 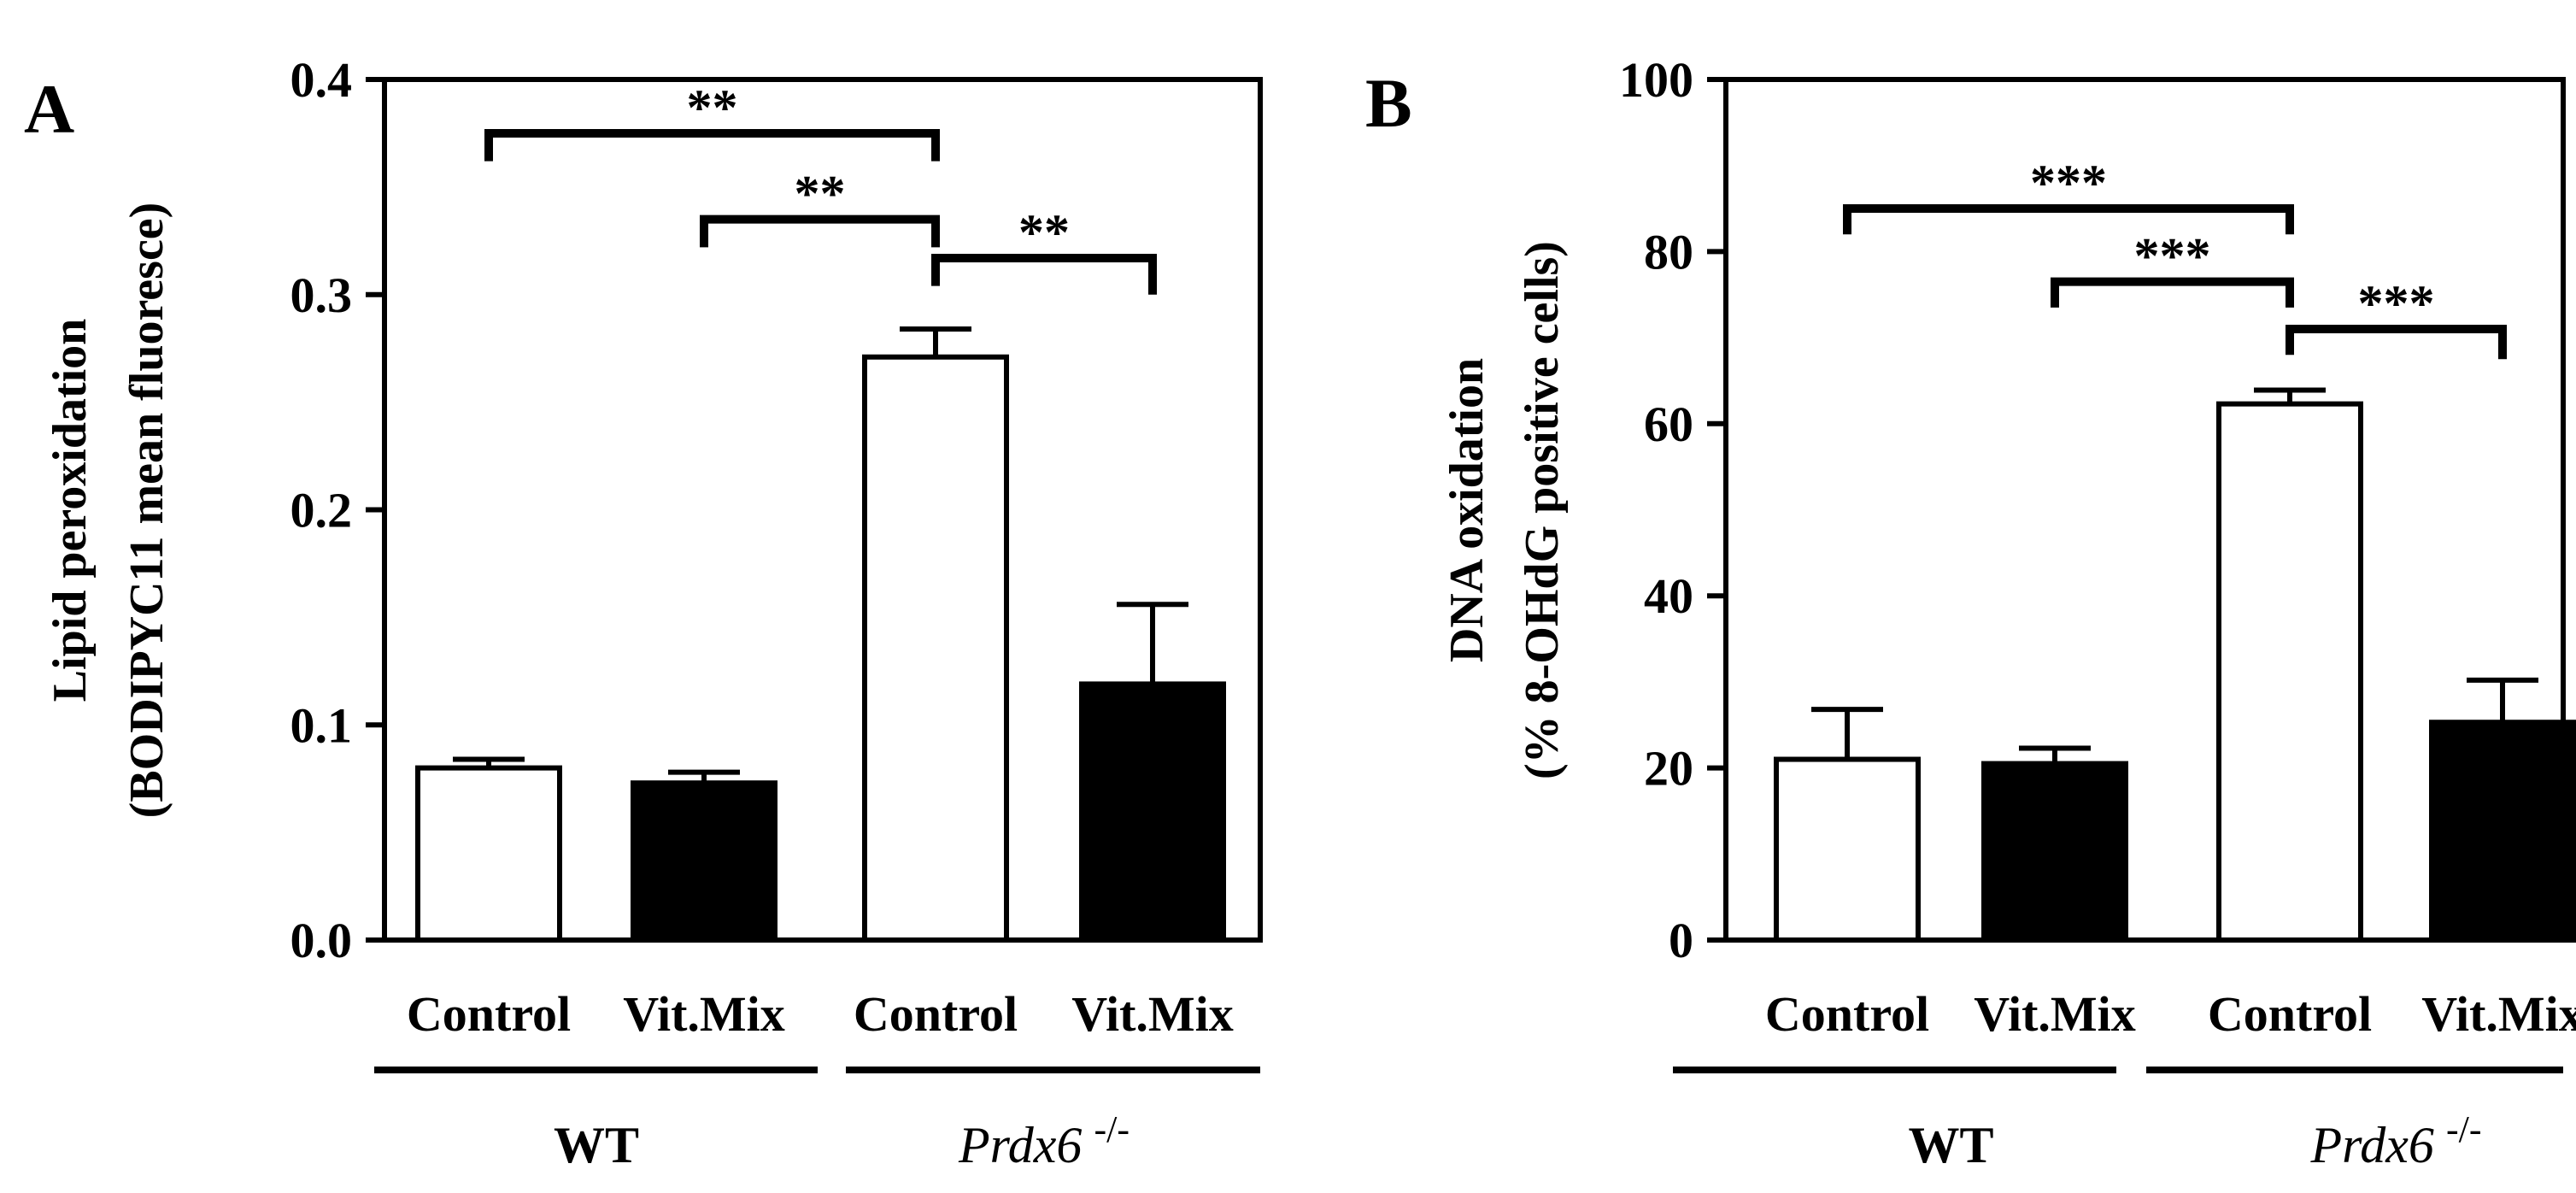 I want to click on y-tick-label: 0.0, so click(x=321, y=941).